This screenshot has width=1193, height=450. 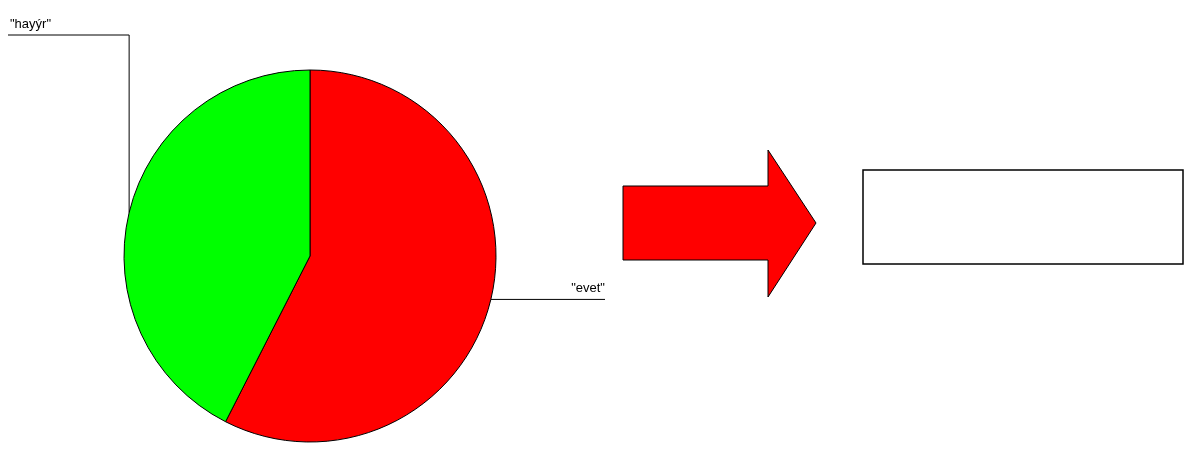 I want to click on slice-label: "evet", so click(x=588, y=288).